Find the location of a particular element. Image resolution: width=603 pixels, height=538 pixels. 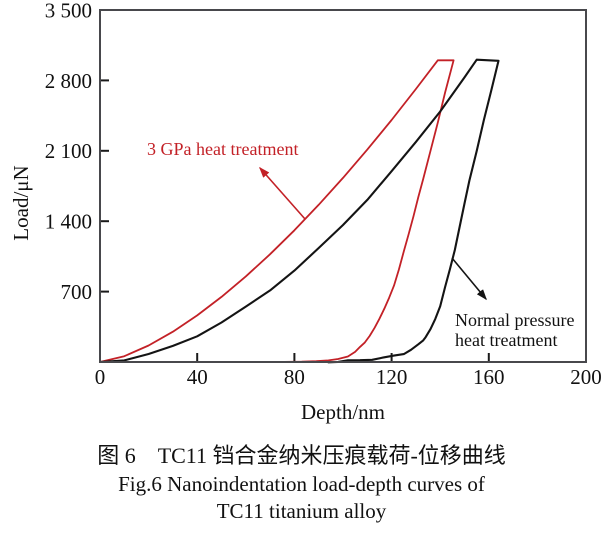

x-tick-label: 120 is located at coordinates (392, 377).